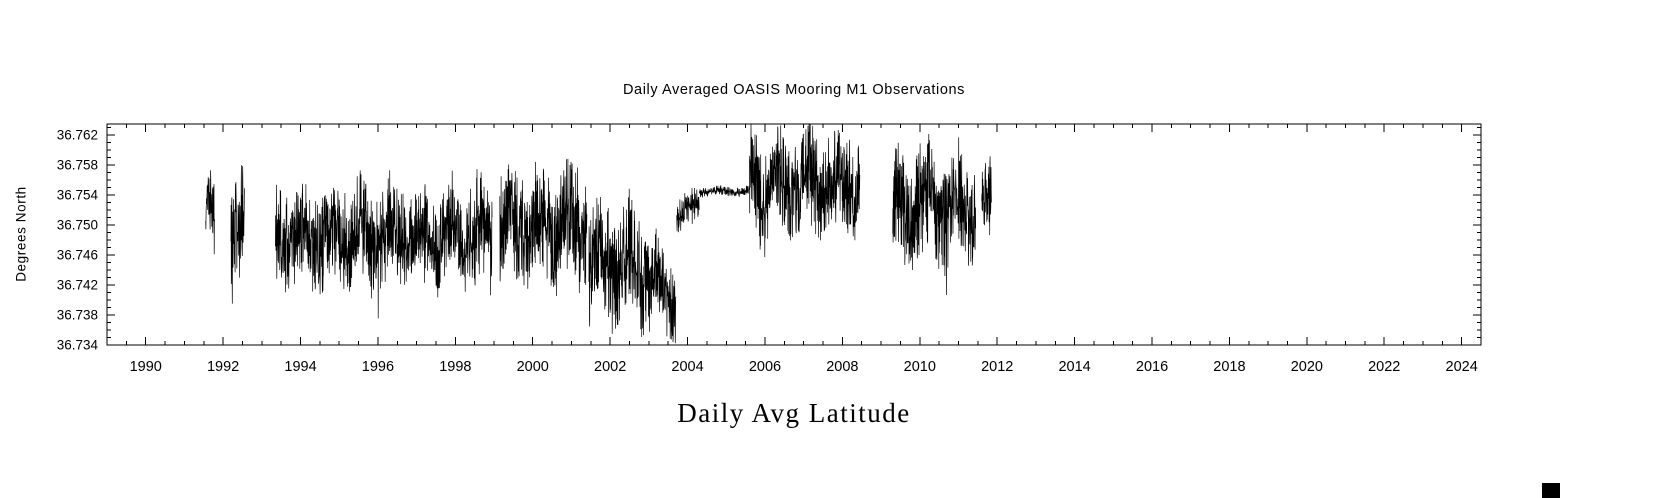  What do you see at coordinates (77, 315) in the screenshot?
I see `y-tick-label: 36.738` at bounding box center [77, 315].